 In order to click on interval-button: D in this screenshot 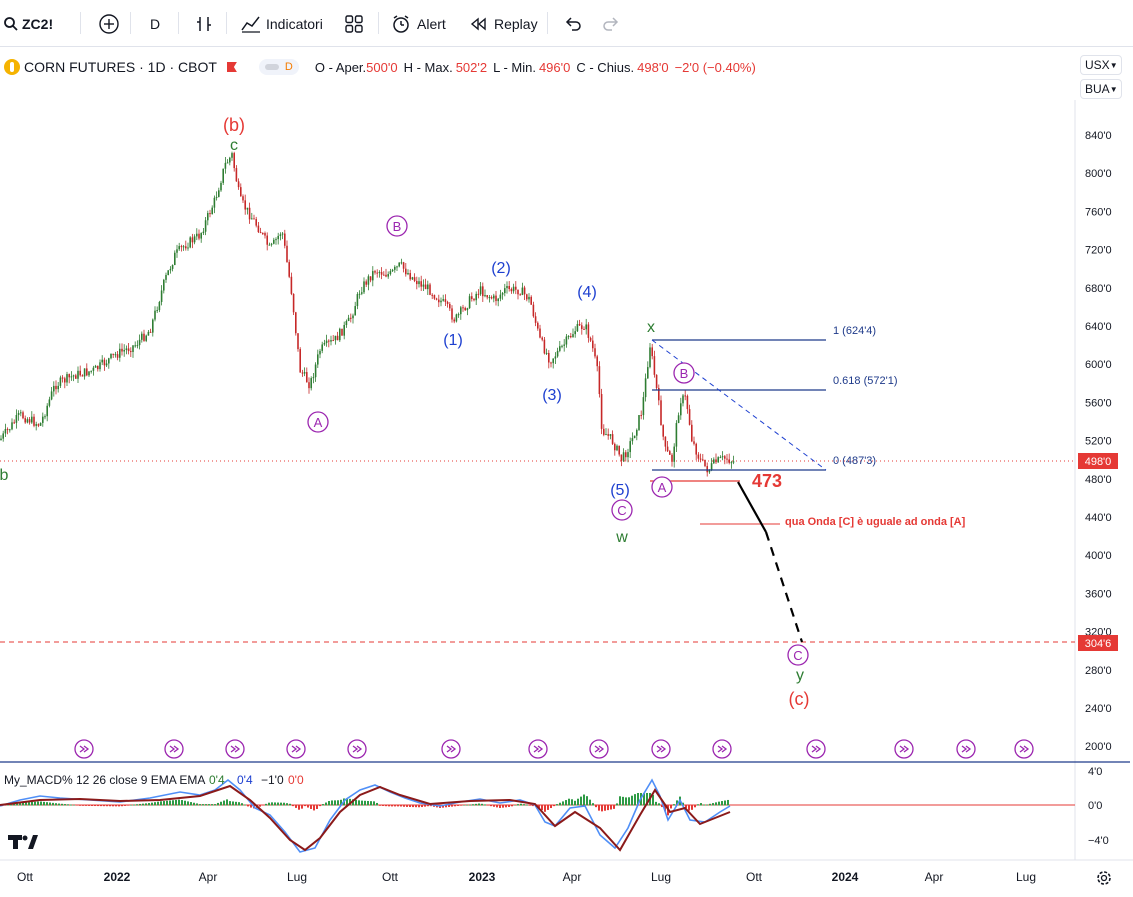, I will do `click(155, 24)`.